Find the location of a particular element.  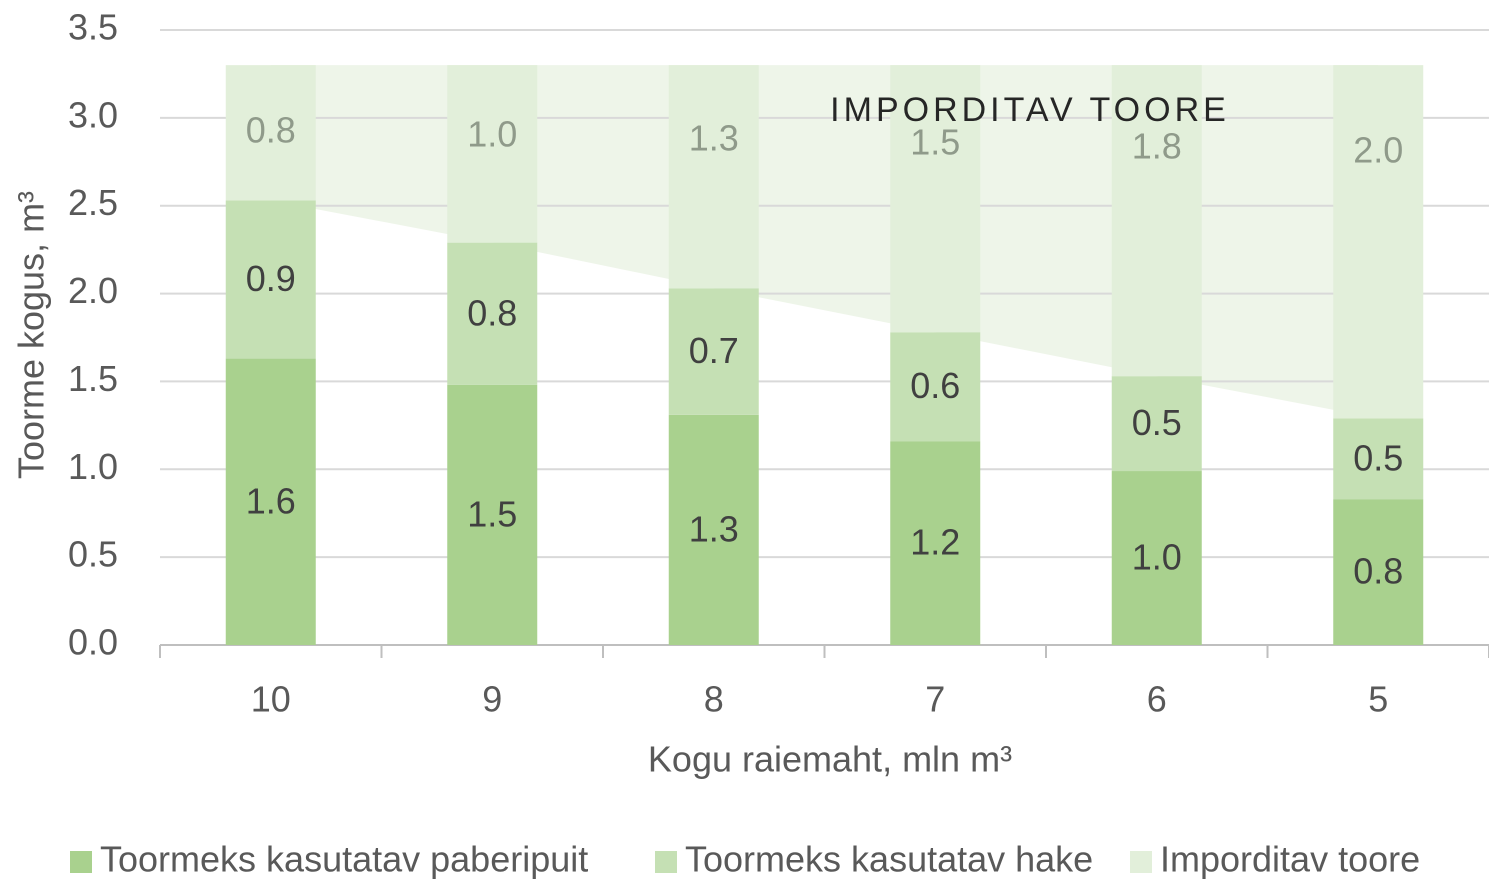

data-label: 0.9 is located at coordinates (271, 278).